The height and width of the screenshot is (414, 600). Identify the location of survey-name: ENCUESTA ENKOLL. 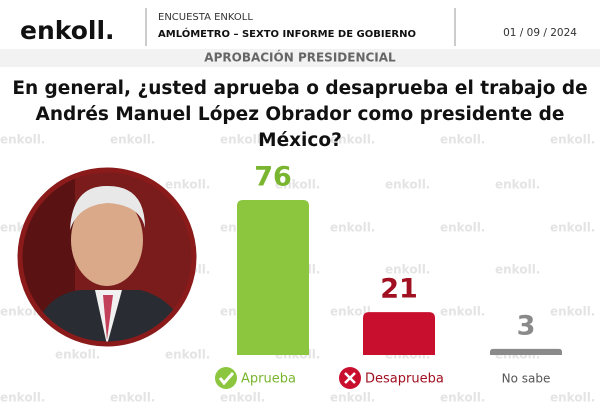
(205, 17).